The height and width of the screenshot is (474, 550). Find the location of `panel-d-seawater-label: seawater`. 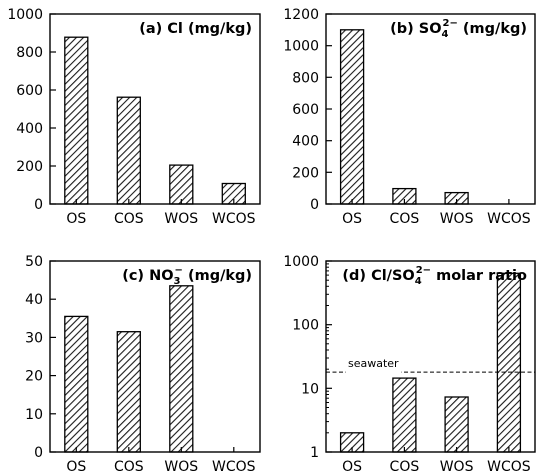

panel-d-seawater-label: seawater is located at coordinates (373, 363).